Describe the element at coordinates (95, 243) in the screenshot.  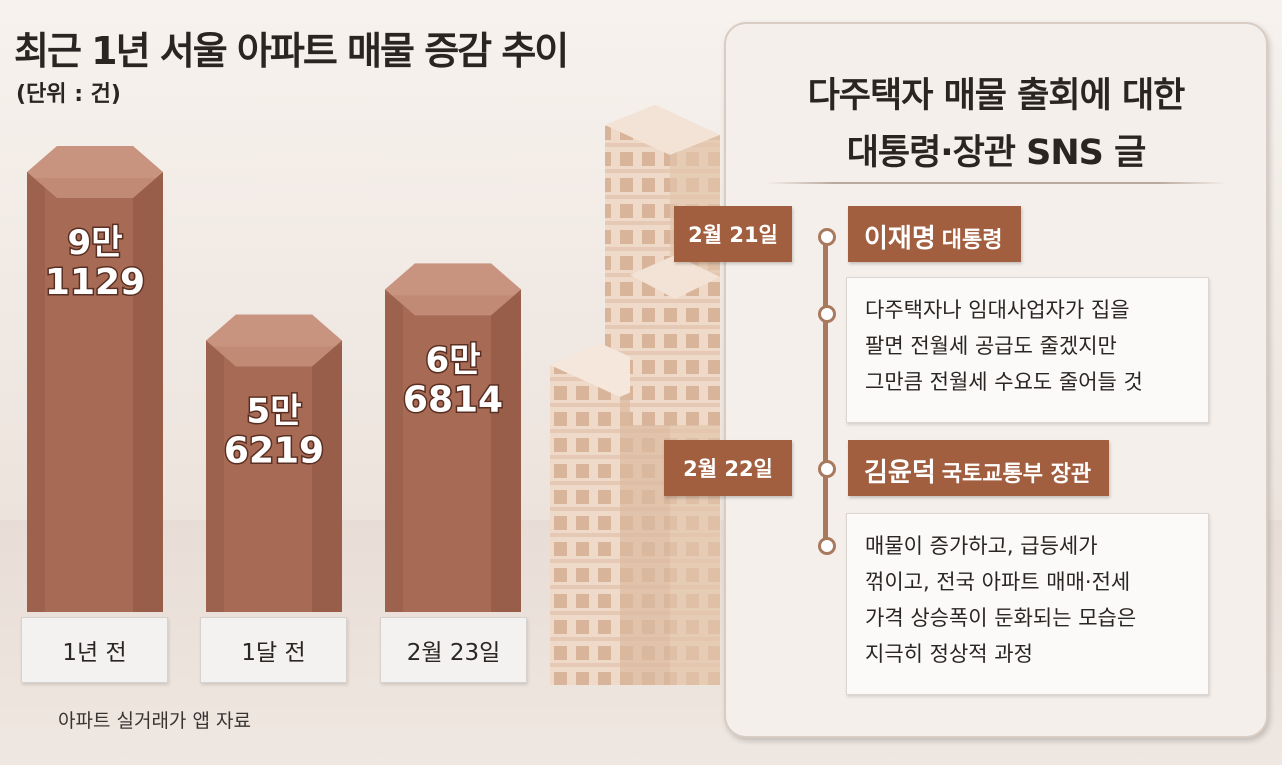
I see `value-label: 9만` at that location.